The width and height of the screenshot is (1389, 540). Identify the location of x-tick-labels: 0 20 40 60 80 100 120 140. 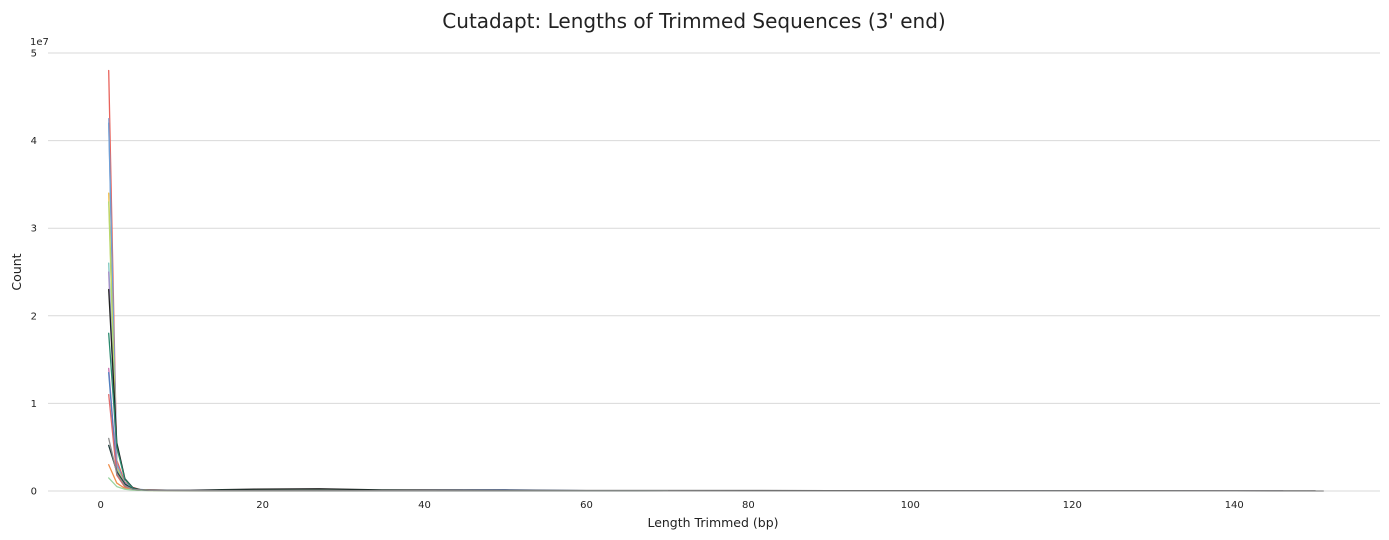
(670, 505).